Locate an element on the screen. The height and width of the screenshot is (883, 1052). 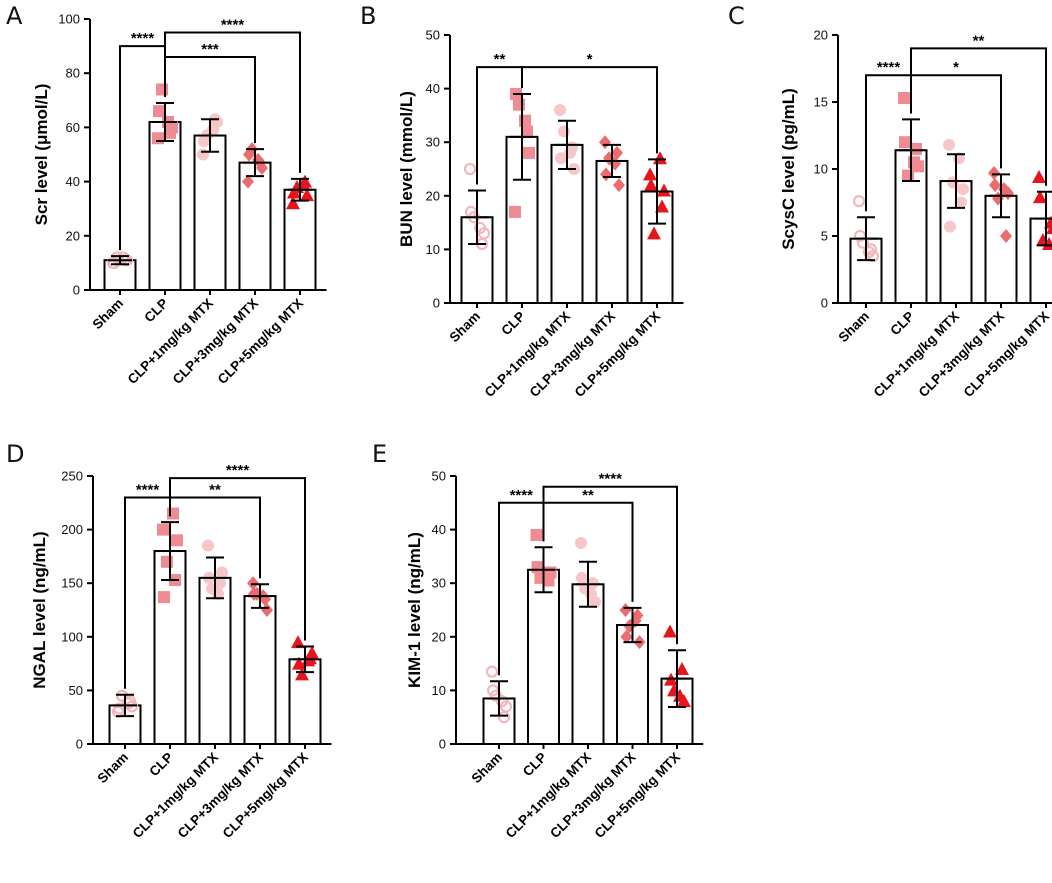
y-tick-label: 250 is located at coordinates (72, 476).